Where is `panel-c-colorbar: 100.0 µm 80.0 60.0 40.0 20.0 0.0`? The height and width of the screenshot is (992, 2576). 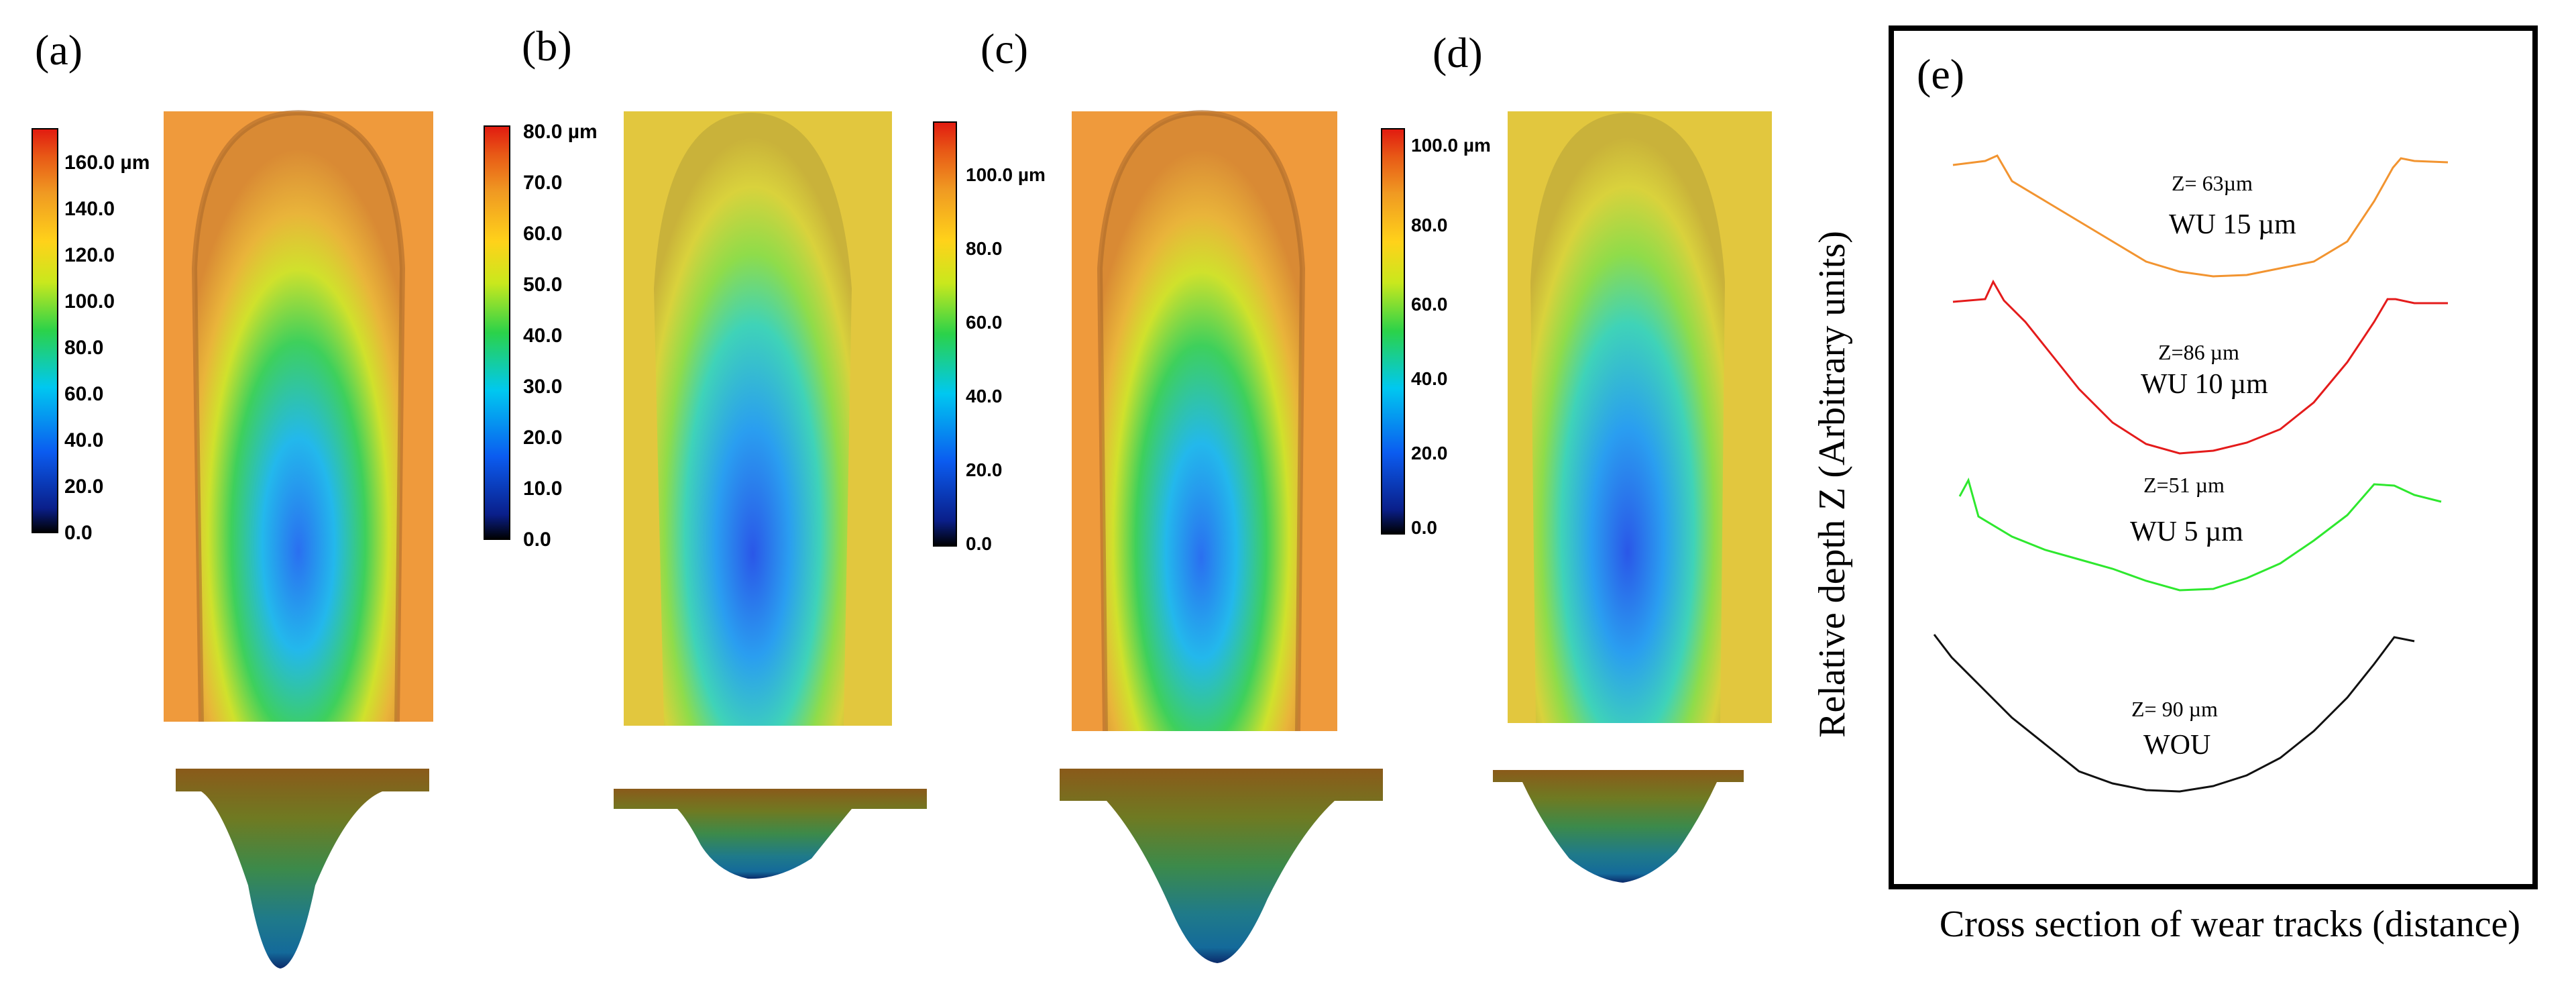 panel-c-colorbar: 100.0 µm 80.0 60.0 40.0 20.0 0.0 is located at coordinates (989, 337).